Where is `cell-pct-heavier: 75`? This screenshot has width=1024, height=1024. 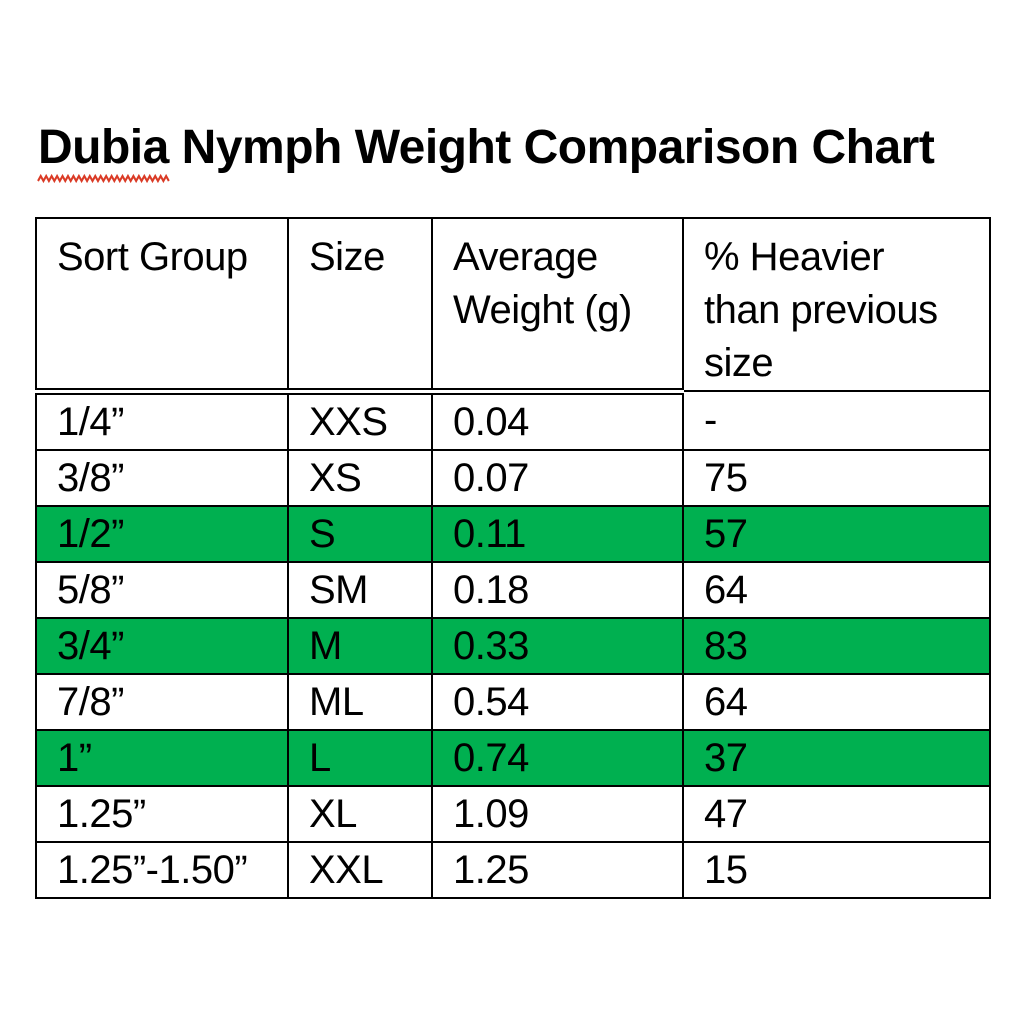 cell-pct-heavier: 75 is located at coordinates (836, 477).